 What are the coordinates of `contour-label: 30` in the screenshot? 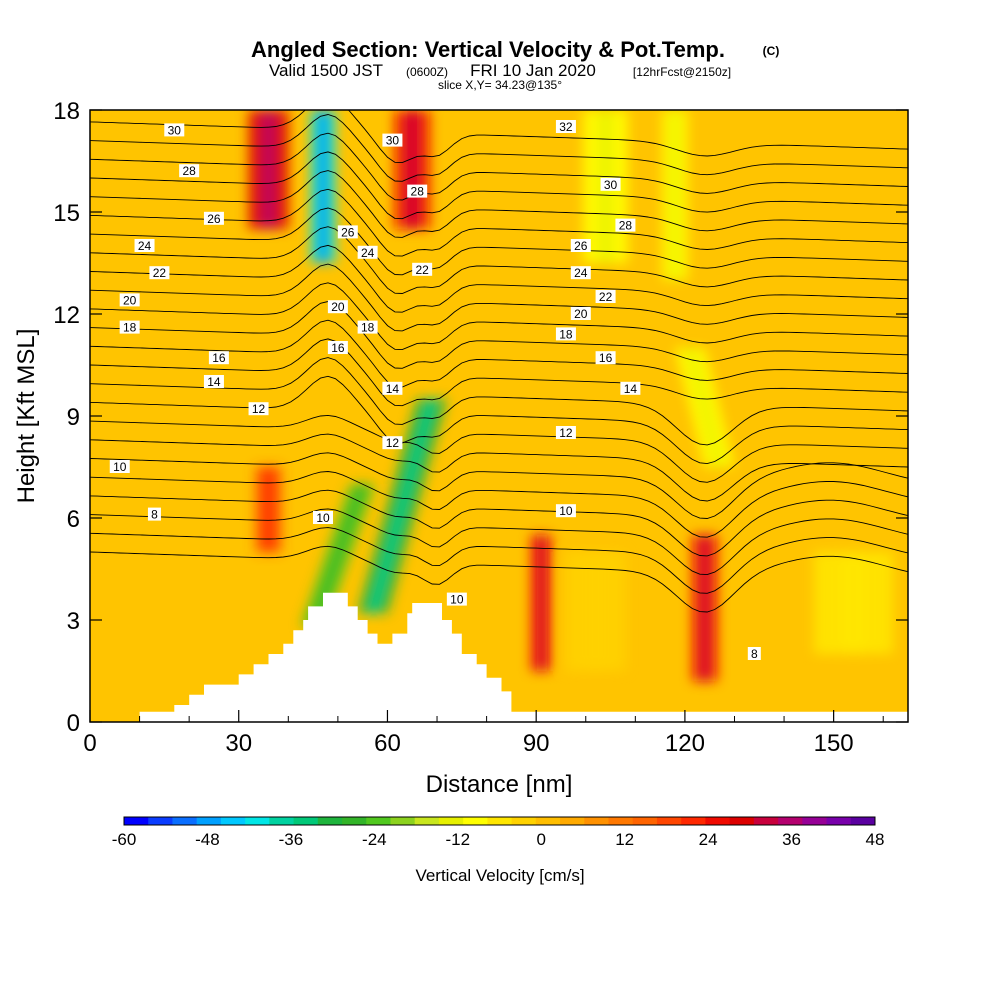 It's located at (392, 140).